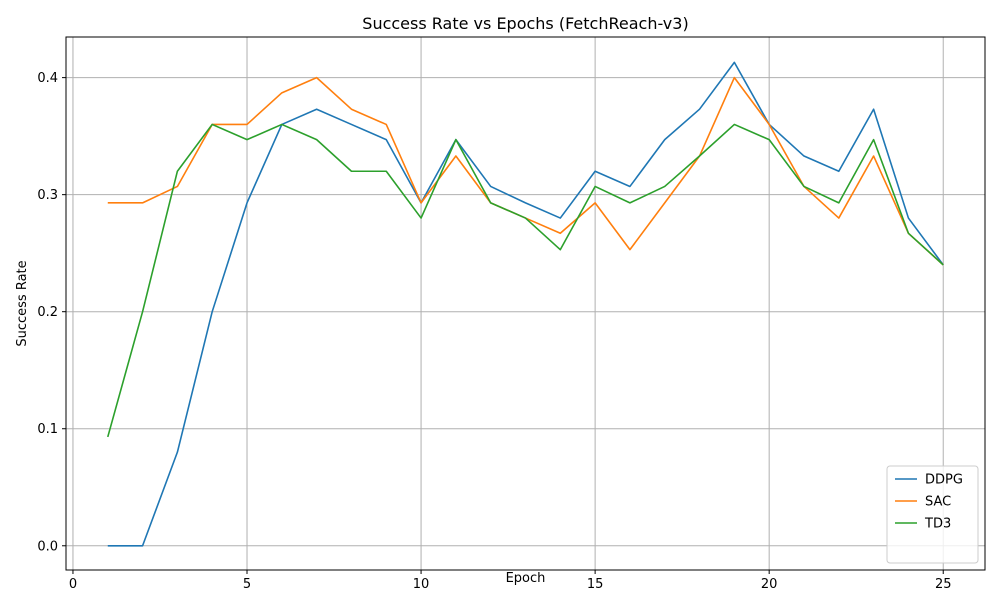 This screenshot has width=1000, height=600. I want to click on y-tick-label: 0.4, so click(47, 78).